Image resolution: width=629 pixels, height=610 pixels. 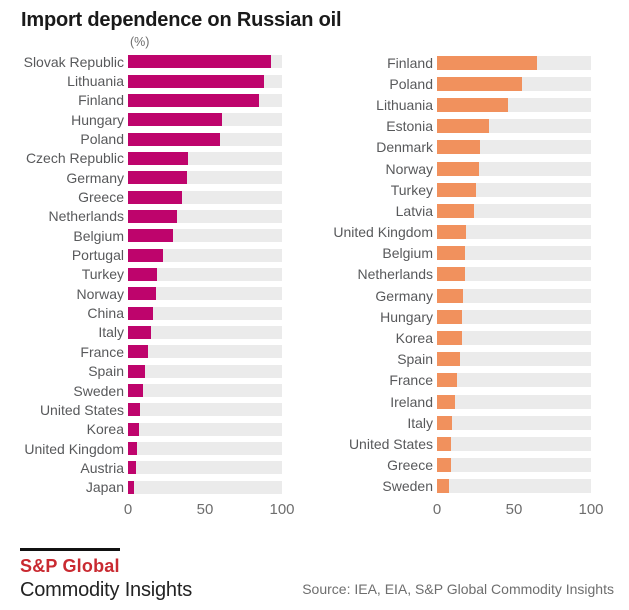 What do you see at coordinates (73, 61) in the screenshot?
I see `bar-label: Slovak Republic` at bounding box center [73, 61].